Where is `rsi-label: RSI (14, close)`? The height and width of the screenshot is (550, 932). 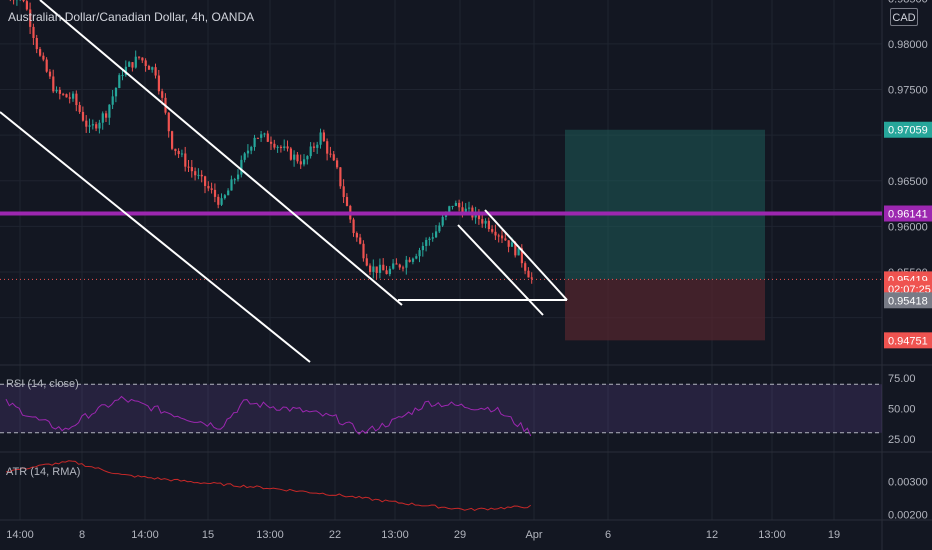
rsi-label: RSI (14, close) is located at coordinates (42, 384).